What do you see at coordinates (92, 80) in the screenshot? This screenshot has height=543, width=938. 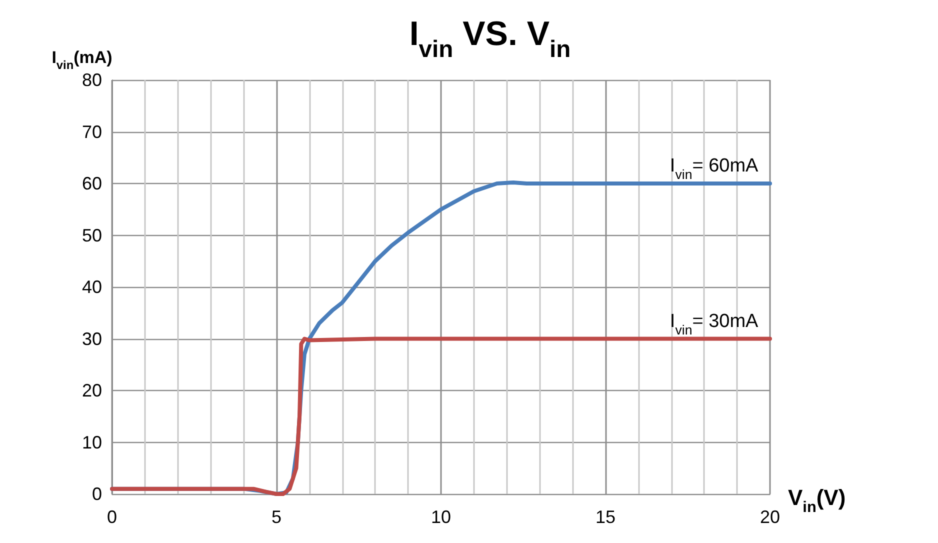 I see `y-tick-label: 80` at bounding box center [92, 80].